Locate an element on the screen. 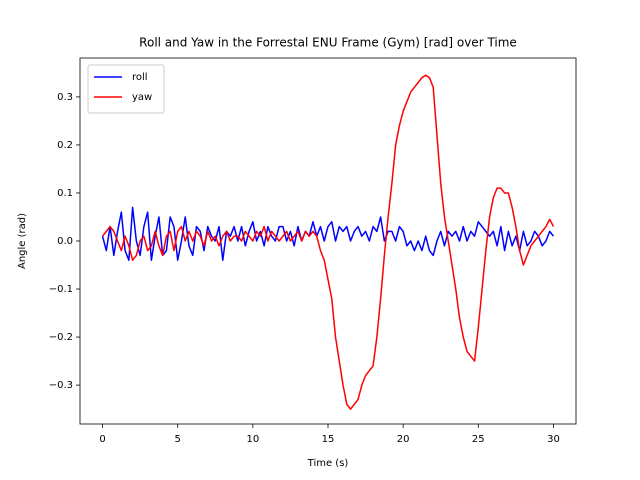 This screenshot has width=640, height=480. y-tick-label: 0.0 is located at coordinates (65, 241).